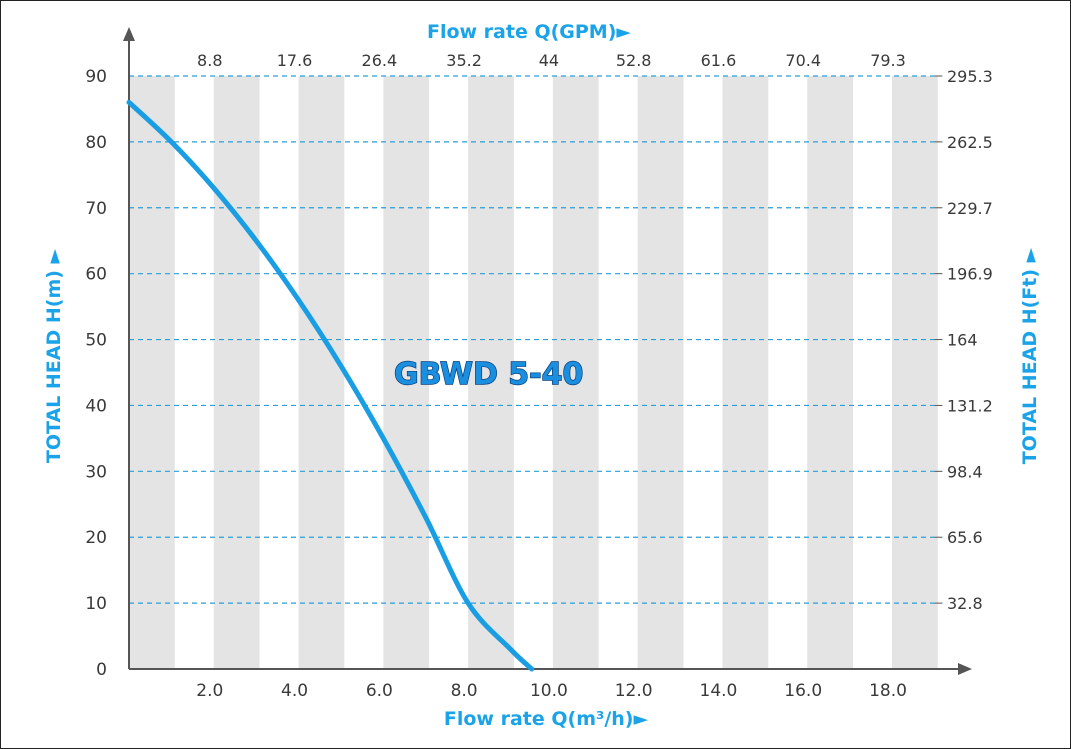  I want to click on x-tick-label: 18.0, so click(888, 691).